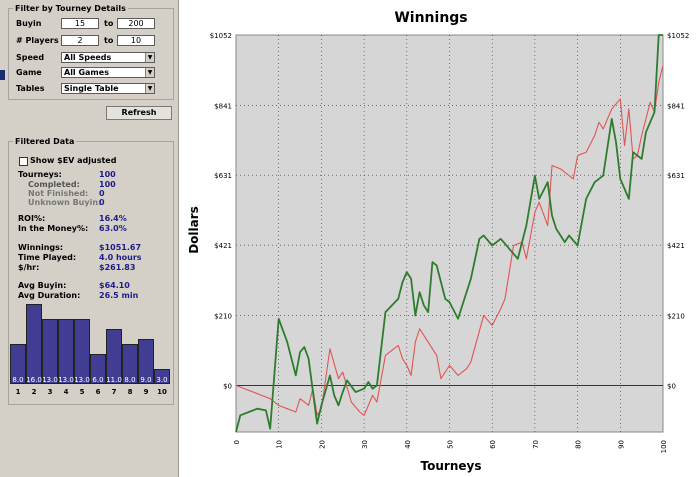  Describe the element at coordinates (671, 386) in the screenshot. I see `y-tick-label-right: $0` at that location.